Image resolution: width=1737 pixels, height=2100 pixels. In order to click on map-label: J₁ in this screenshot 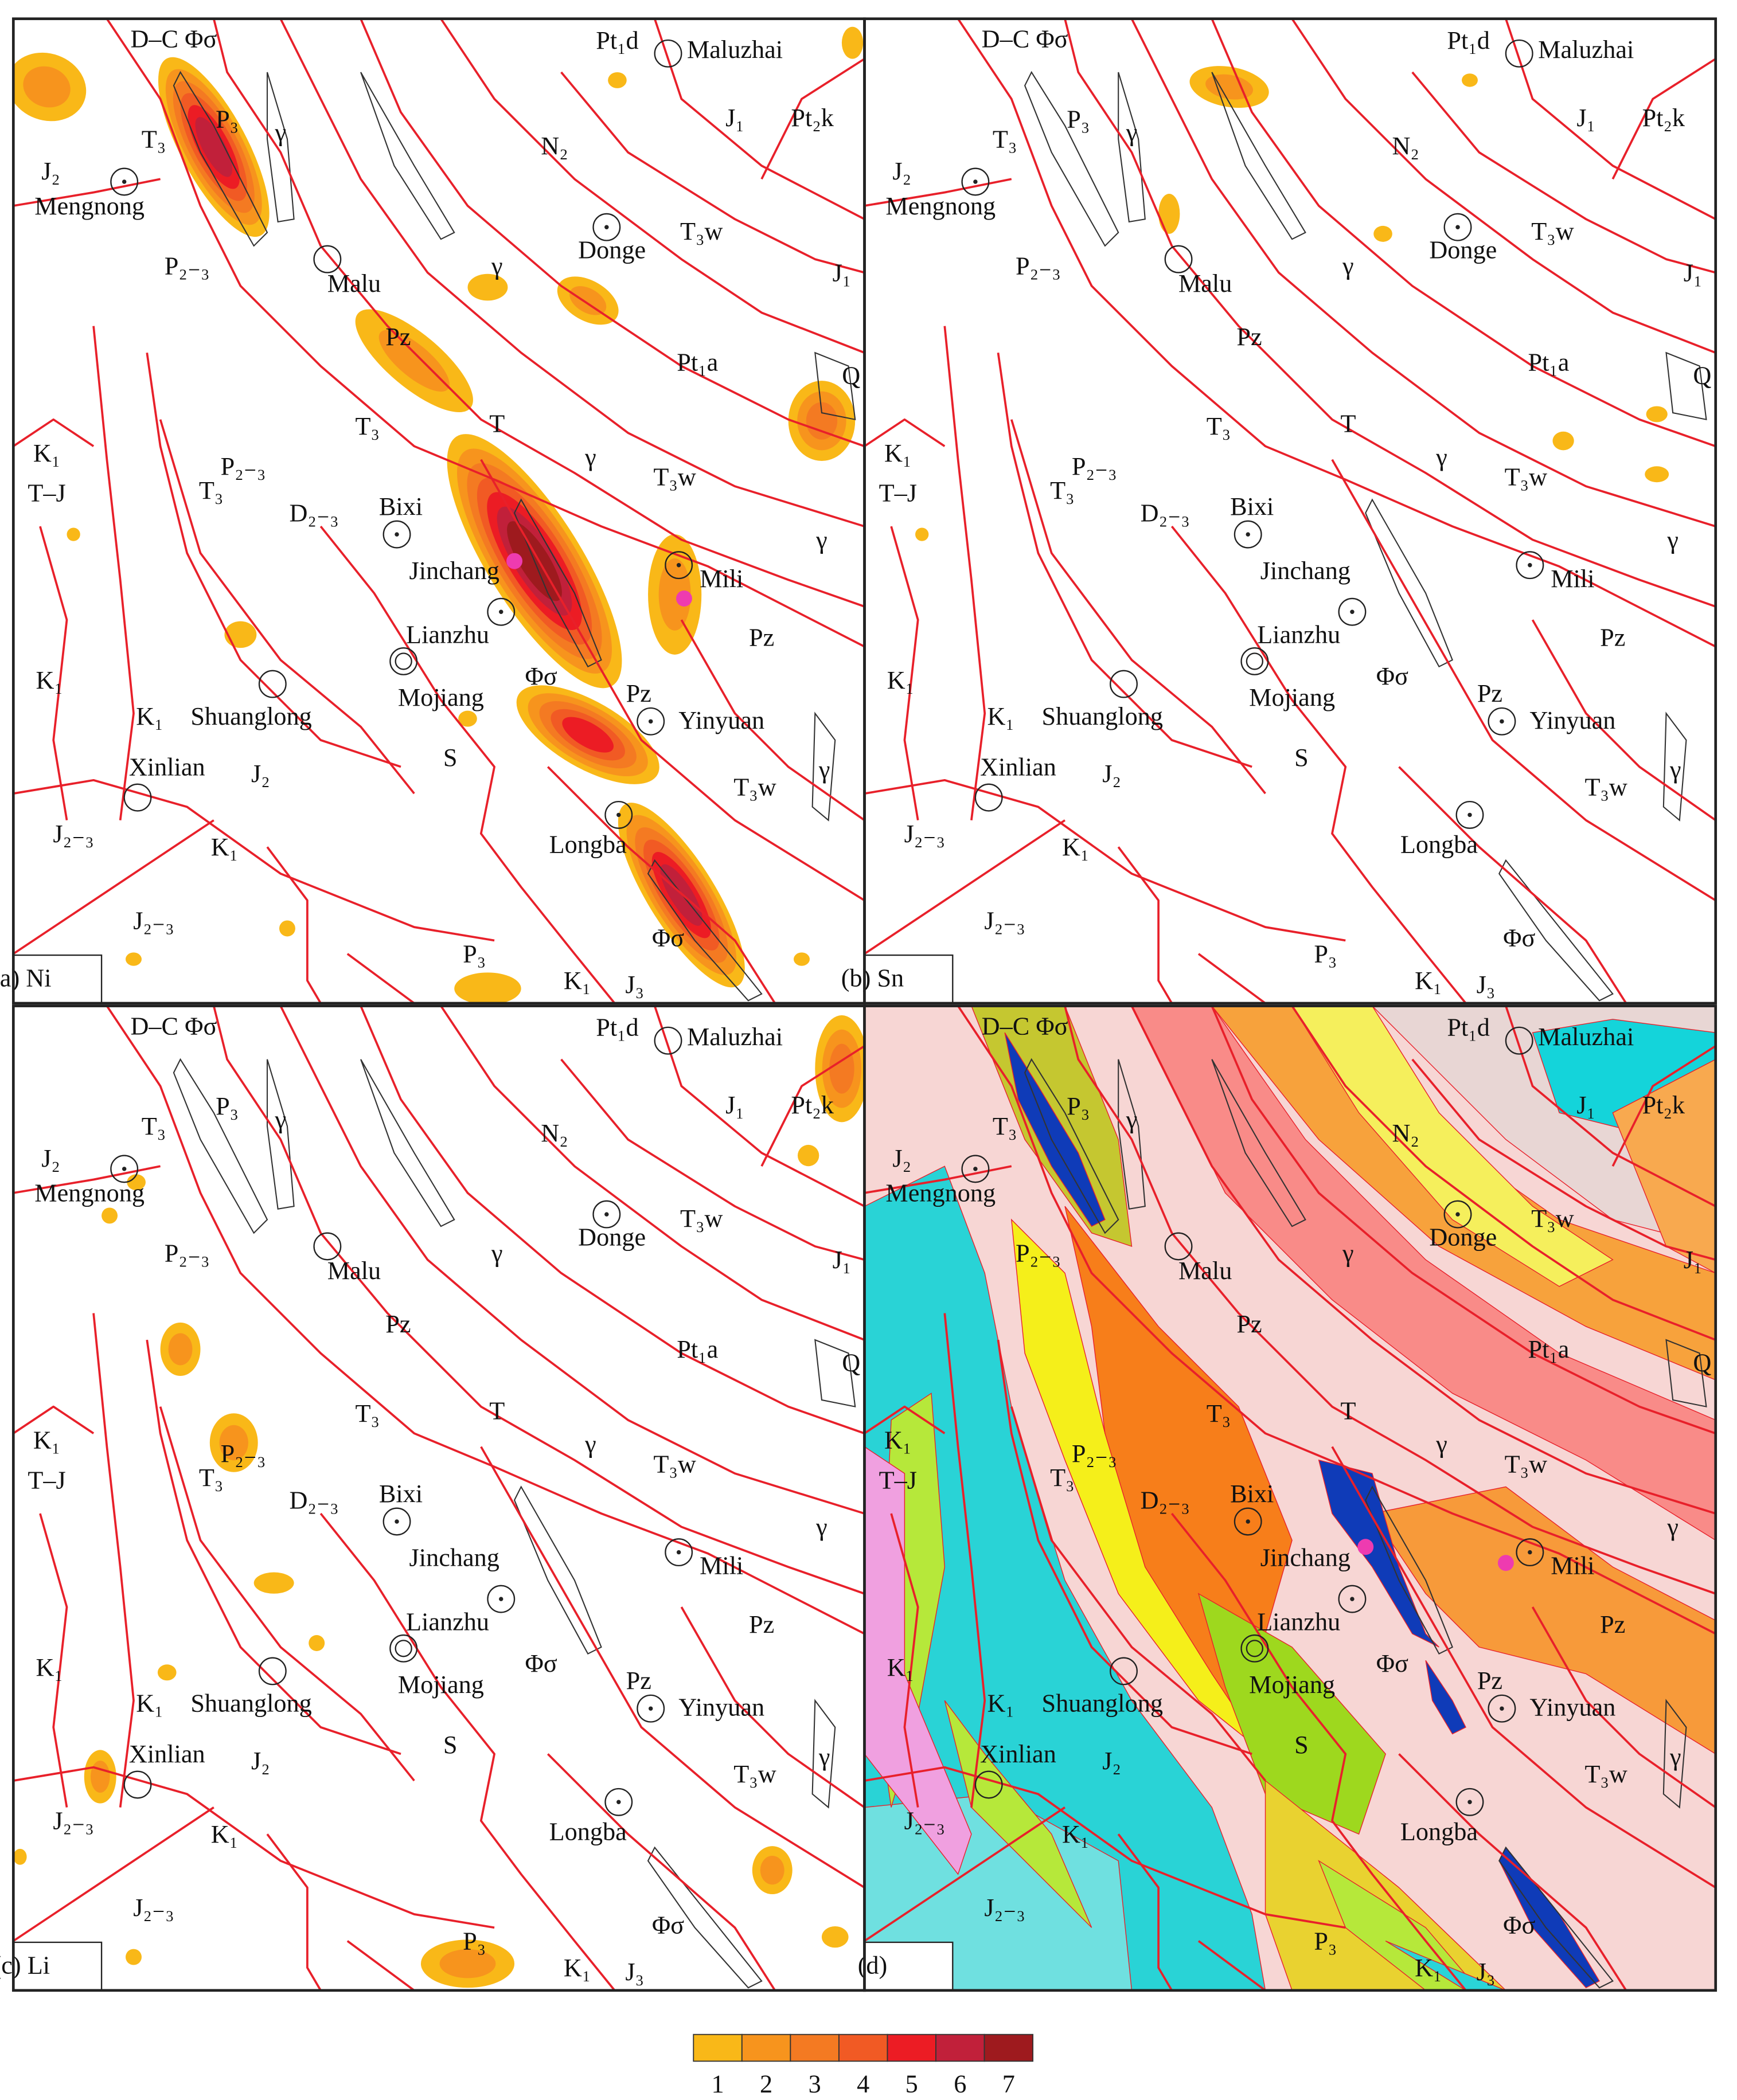, I will do `click(1586, 1105)`.